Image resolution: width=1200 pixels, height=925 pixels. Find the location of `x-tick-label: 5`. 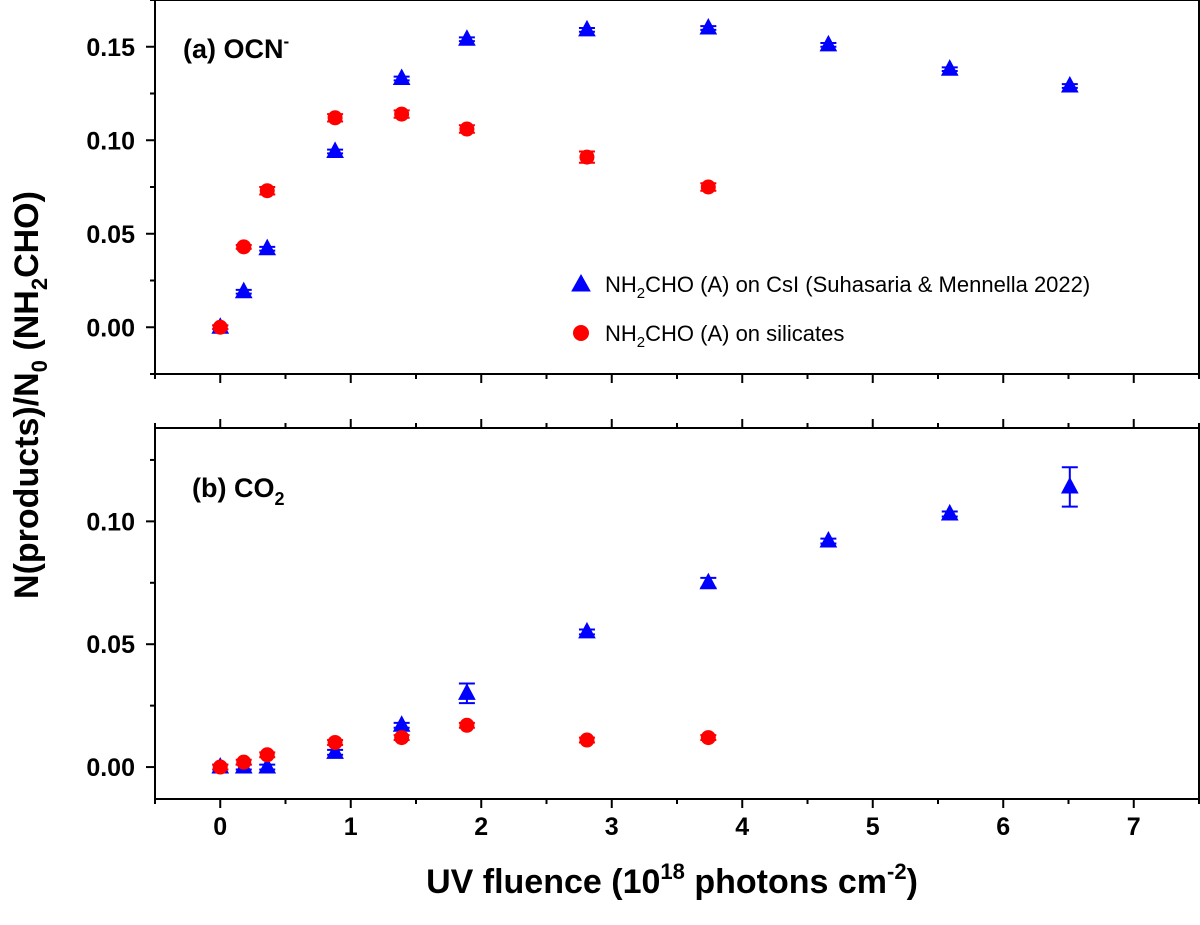

x-tick-label: 5 is located at coordinates (873, 827).